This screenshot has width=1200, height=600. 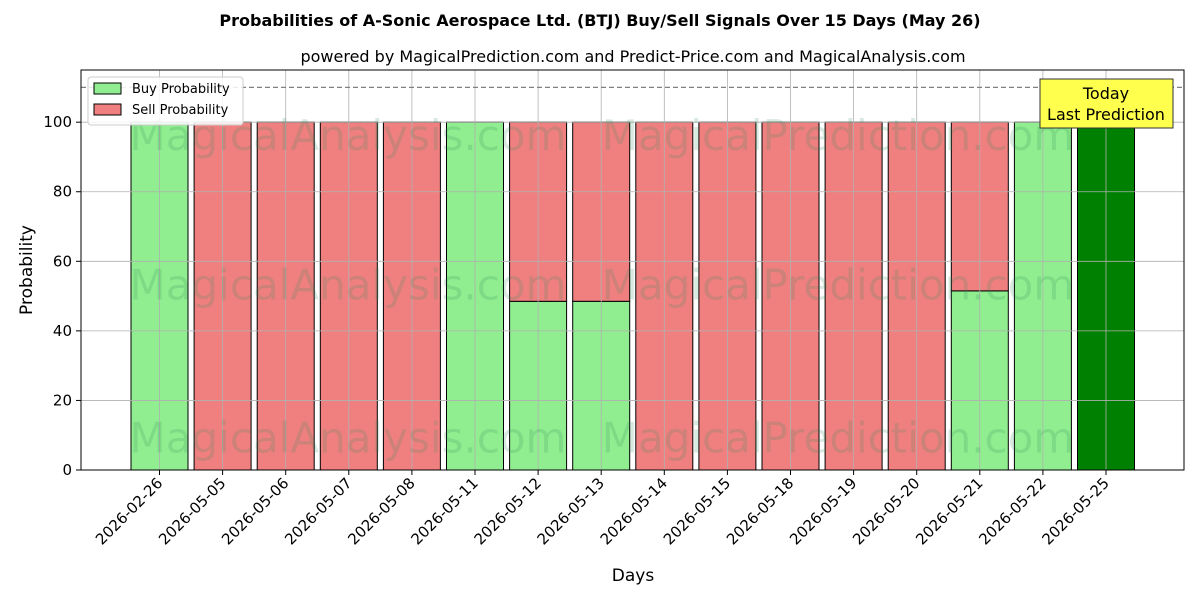 I want to click on x-tick-label: 2026-05-13, so click(x=571, y=511).